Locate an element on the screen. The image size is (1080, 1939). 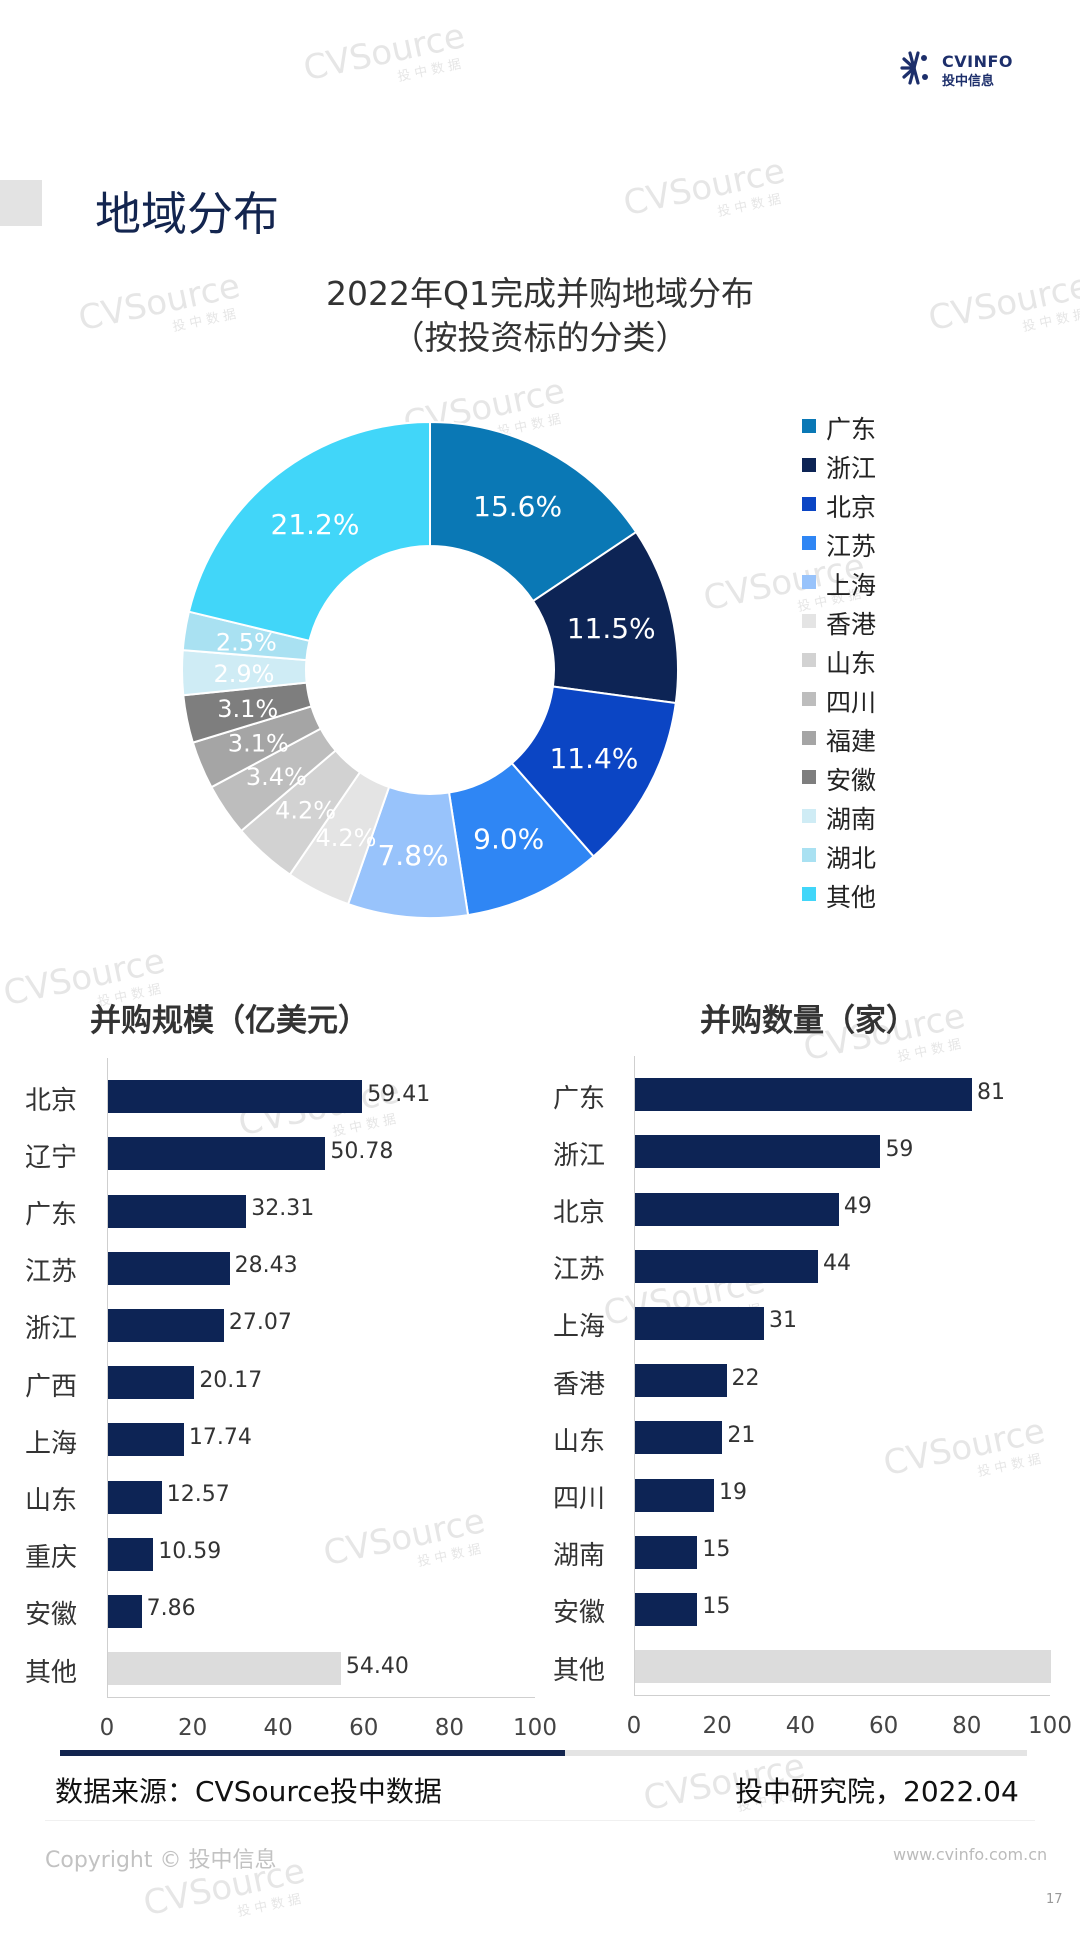
bar-上海 is located at coordinates (146, 1440).